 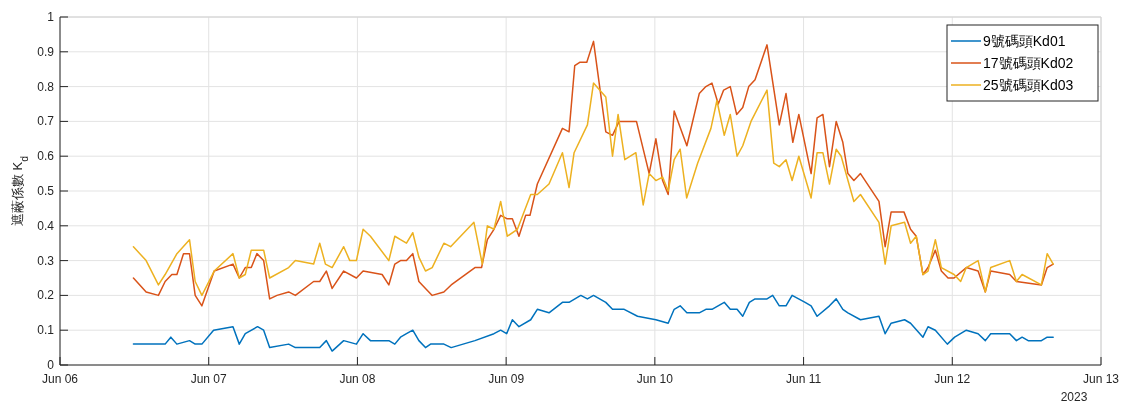 What do you see at coordinates (1074, 397) in the screenshot?
I see `text: 2023` at bounding box center [1074, 397].